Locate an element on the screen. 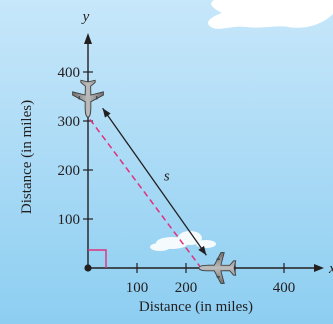 This screenshot has width=333, height=324. y-axis-title: Distance (in miles) is located at coordinates (27, 157).